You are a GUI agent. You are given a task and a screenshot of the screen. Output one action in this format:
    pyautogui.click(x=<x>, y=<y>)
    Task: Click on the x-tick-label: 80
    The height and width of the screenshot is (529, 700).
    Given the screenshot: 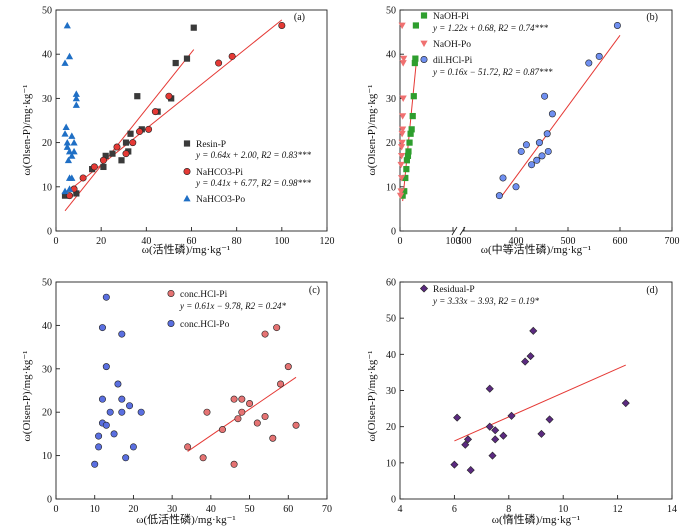 What is the action you would take?
    pyautogui.click(x=237, y=241)
    